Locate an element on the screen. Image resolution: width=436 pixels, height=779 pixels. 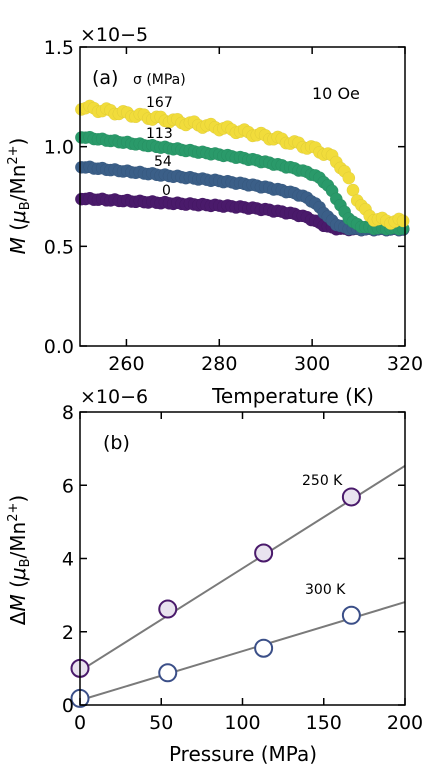
panel-a-label: (a) is located at coordinates (105, 78).